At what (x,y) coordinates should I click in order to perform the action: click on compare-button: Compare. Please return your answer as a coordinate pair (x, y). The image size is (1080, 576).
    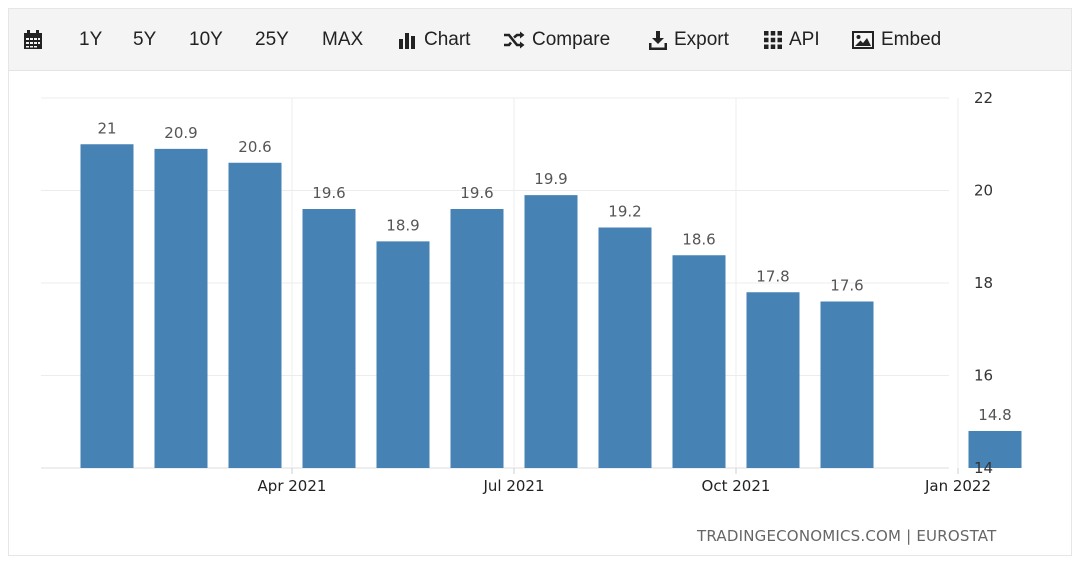
    Looking at the image, I should click on (556, 40).